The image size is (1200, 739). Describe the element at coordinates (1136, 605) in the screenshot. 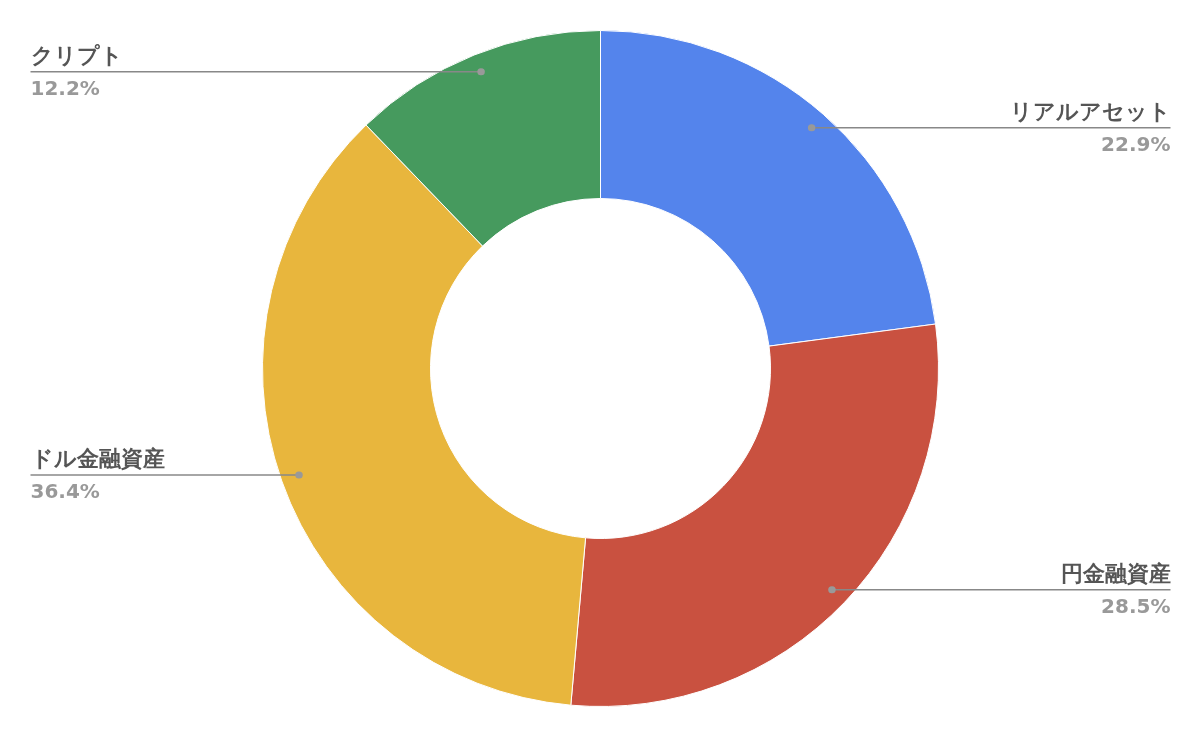

I see `data-label: 28.5%` at that location.